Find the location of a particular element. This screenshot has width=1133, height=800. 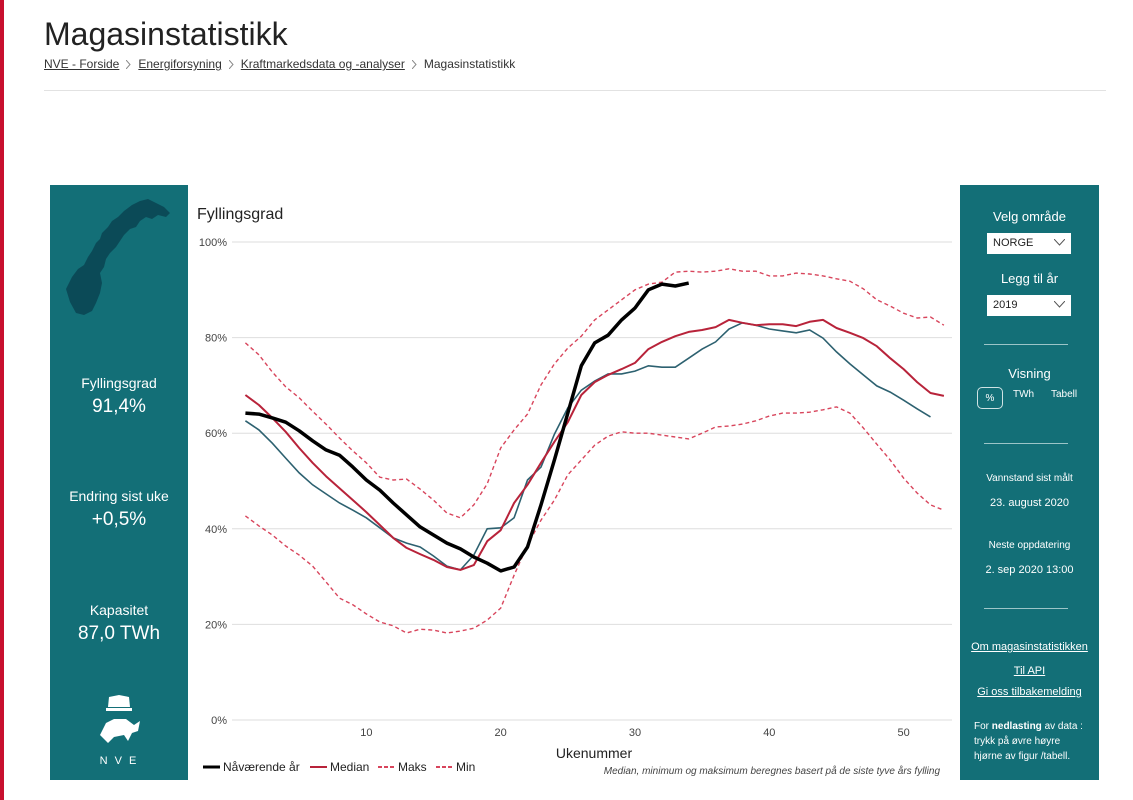

y-tick-label: 20% is located at coordinates (216, 625).